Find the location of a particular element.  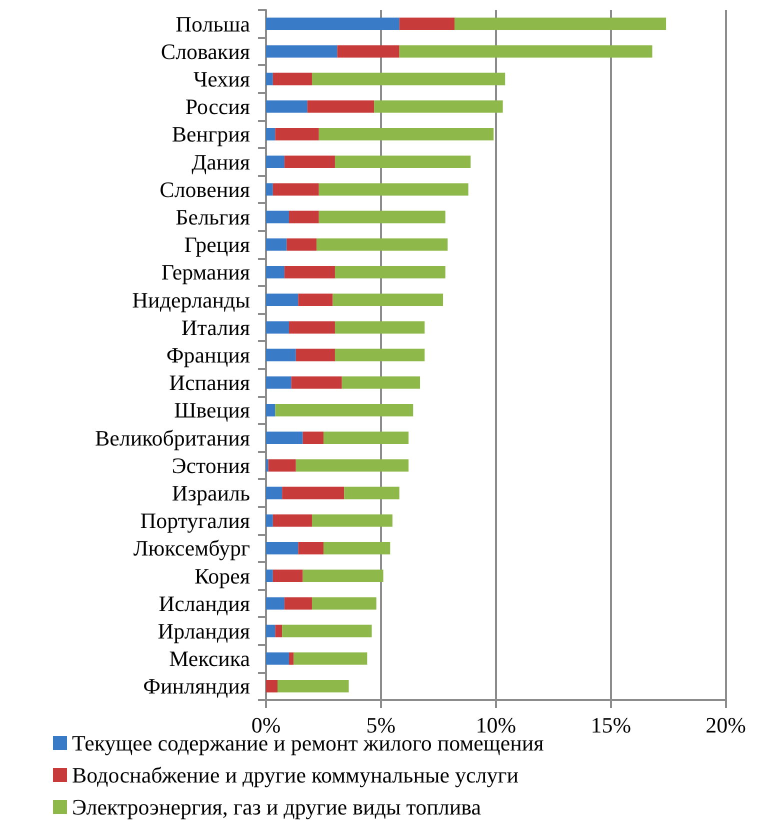

y-tick-label: Германия is located at coordinates (205, 272).